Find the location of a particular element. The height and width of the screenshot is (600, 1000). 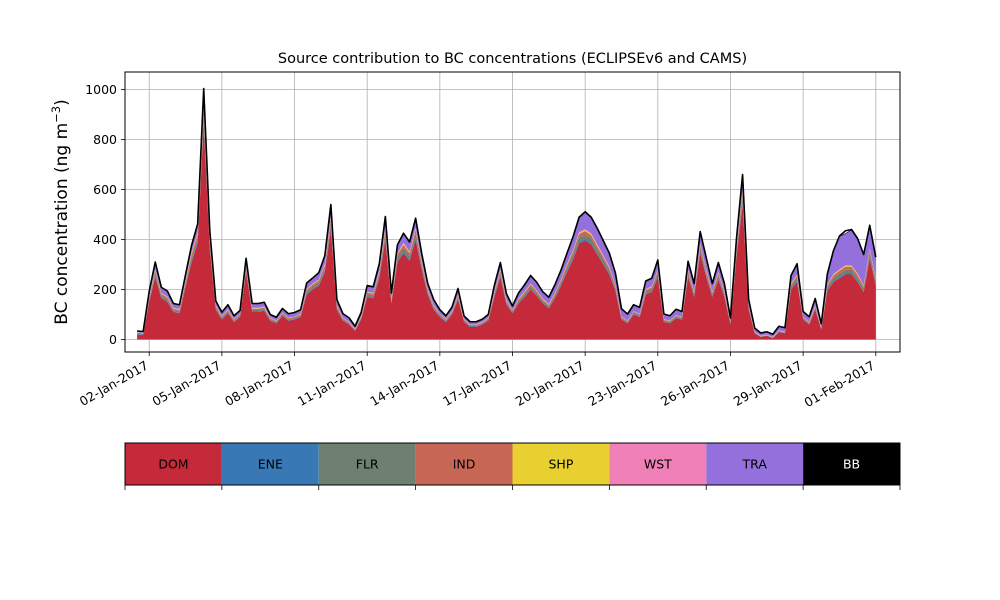

legend-label-ene: ENE is located at coordinates (270, 464).